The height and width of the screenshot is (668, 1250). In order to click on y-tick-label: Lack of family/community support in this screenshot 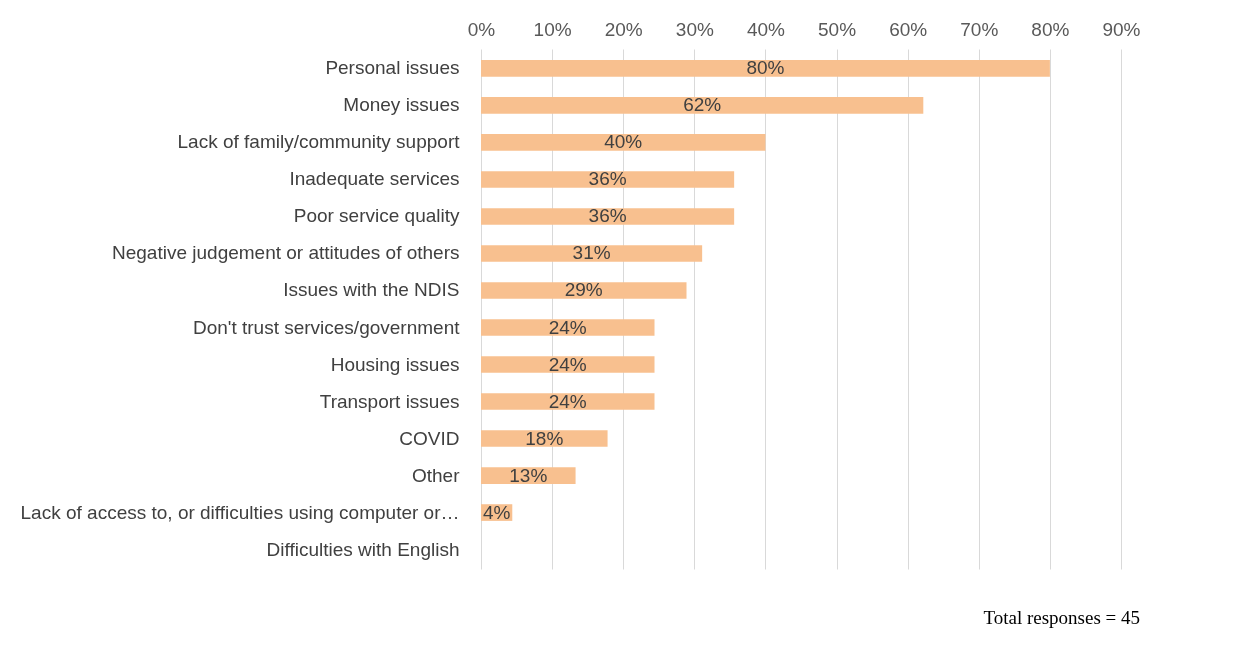, I will do `click(319, 142)`.